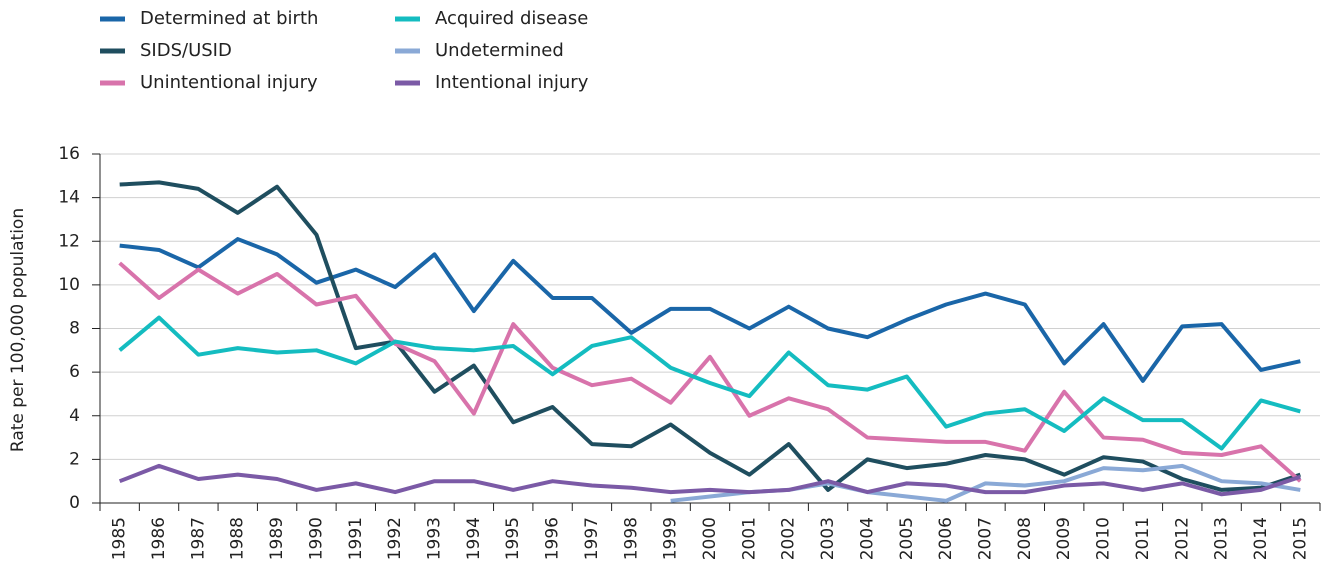  What do you see at coordinates (1222, 538) in the screenshot?
I see `x-tick-label: 2013` at bounding box center [1222, 538].